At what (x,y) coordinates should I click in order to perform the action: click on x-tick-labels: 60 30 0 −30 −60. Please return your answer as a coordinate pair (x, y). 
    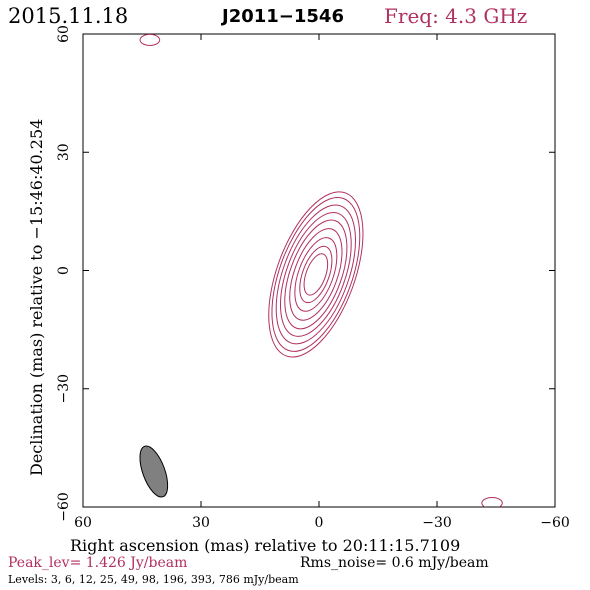
    Looking at the image, I should click on (322, 523).